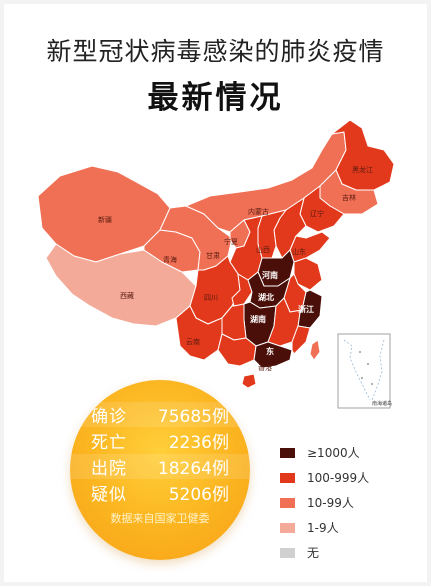 Image resolution: width=431 pixels, height=586 pixels. I want to click on stat-suspected: 疑似 5206例, so click(160, 492).